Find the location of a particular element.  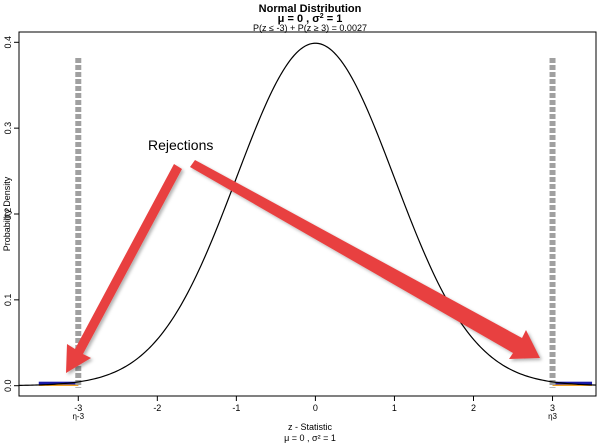

x-tick-label-6: 3 is located at coordinates (552, 408).